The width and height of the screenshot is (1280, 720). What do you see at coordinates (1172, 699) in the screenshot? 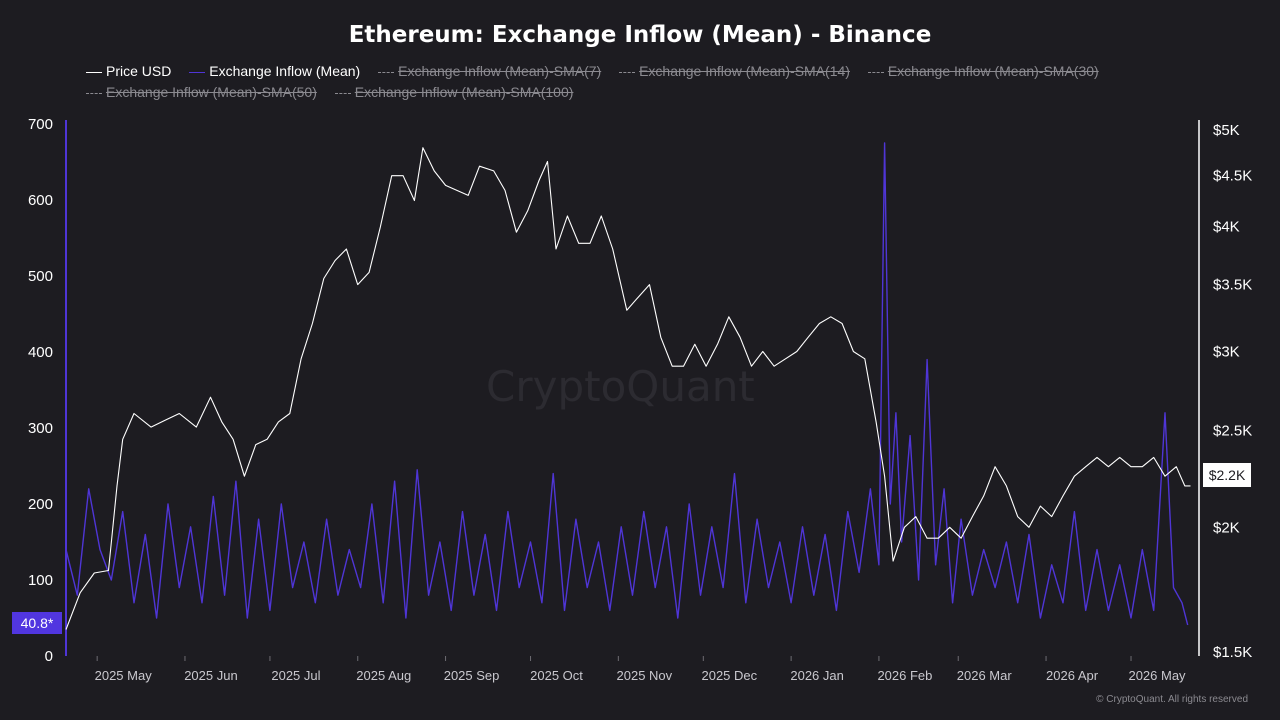
I see `copyright: © CryptoQuant. All rights reserved` at bounding box center [1172, 699].